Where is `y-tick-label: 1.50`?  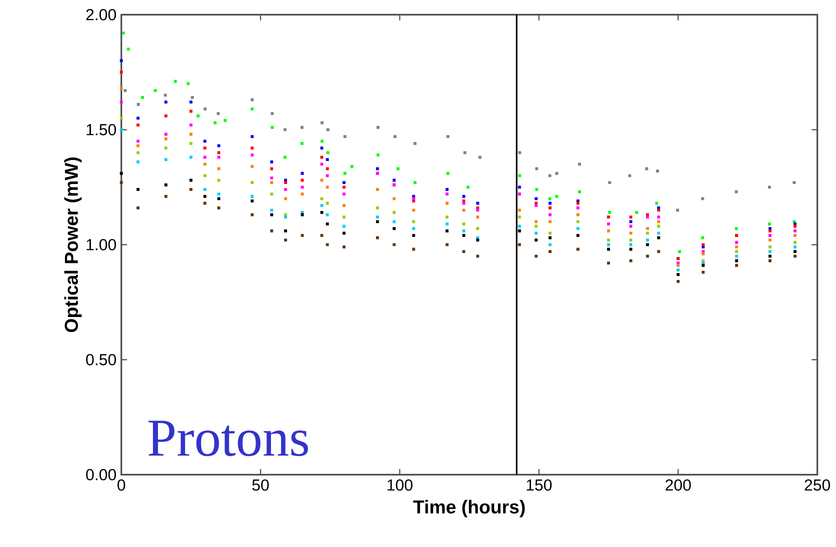 y-tick-label: 1.50 is located at coordinates (101, 130).